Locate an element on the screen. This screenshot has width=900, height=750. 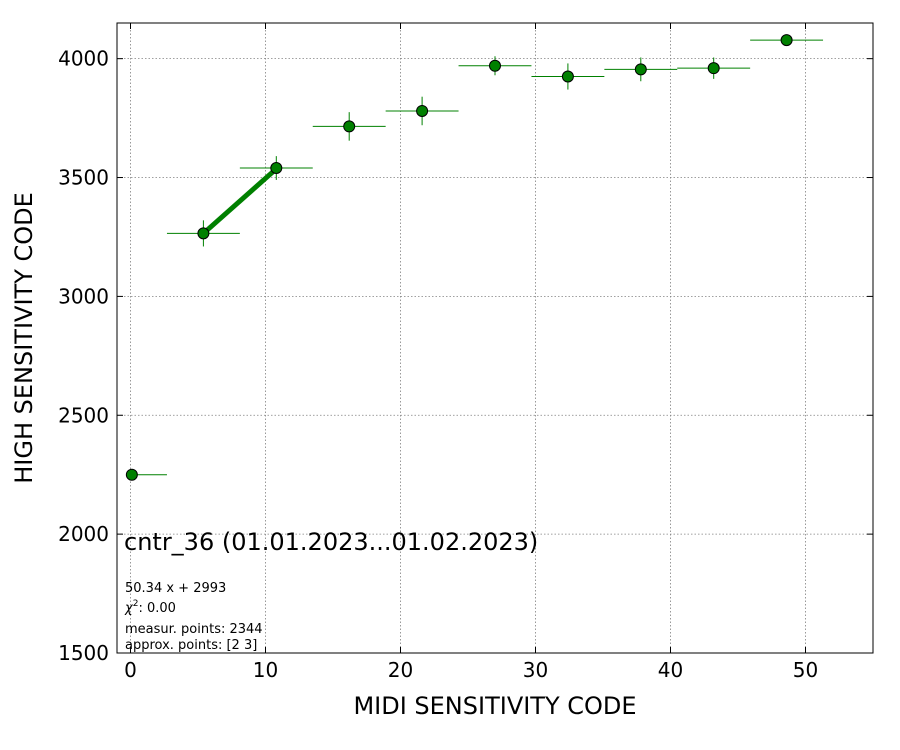
fit-line-group is located at coordinates (239, 201).